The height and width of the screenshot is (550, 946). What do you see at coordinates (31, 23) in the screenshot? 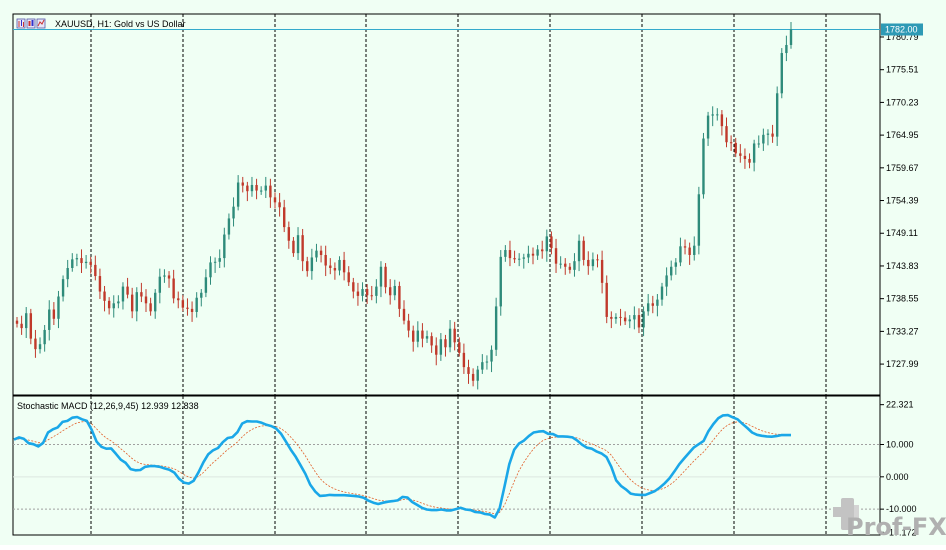
I see `candles-icon` at bounding box center [31, 23].